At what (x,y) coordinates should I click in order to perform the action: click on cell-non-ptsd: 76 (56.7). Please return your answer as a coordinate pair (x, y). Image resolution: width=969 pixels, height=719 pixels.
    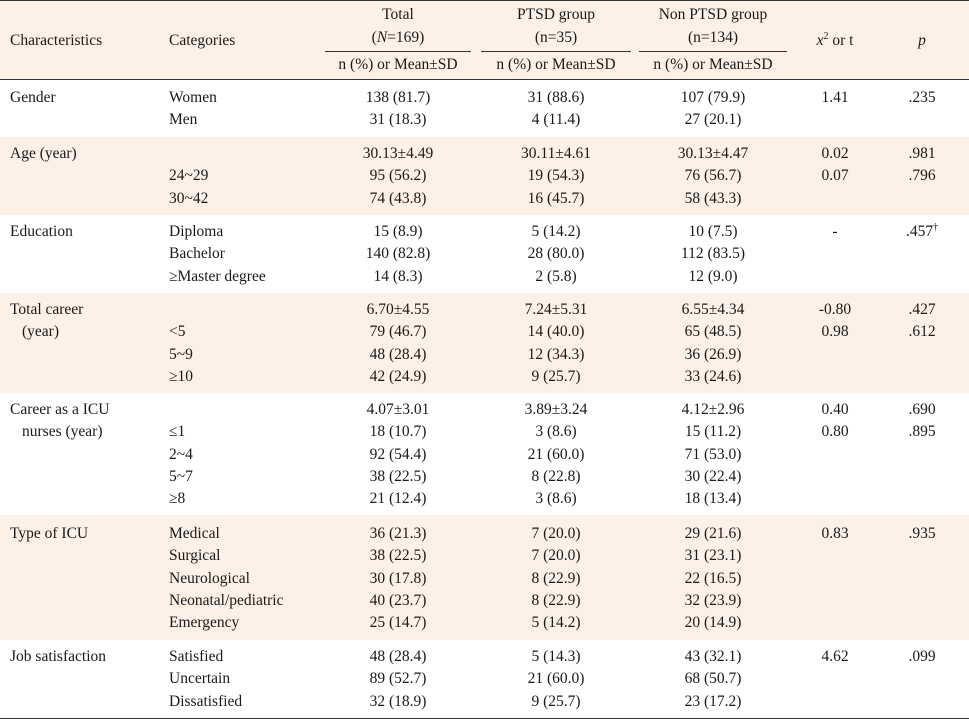
    Looking at the image, I should click on (713, 176).